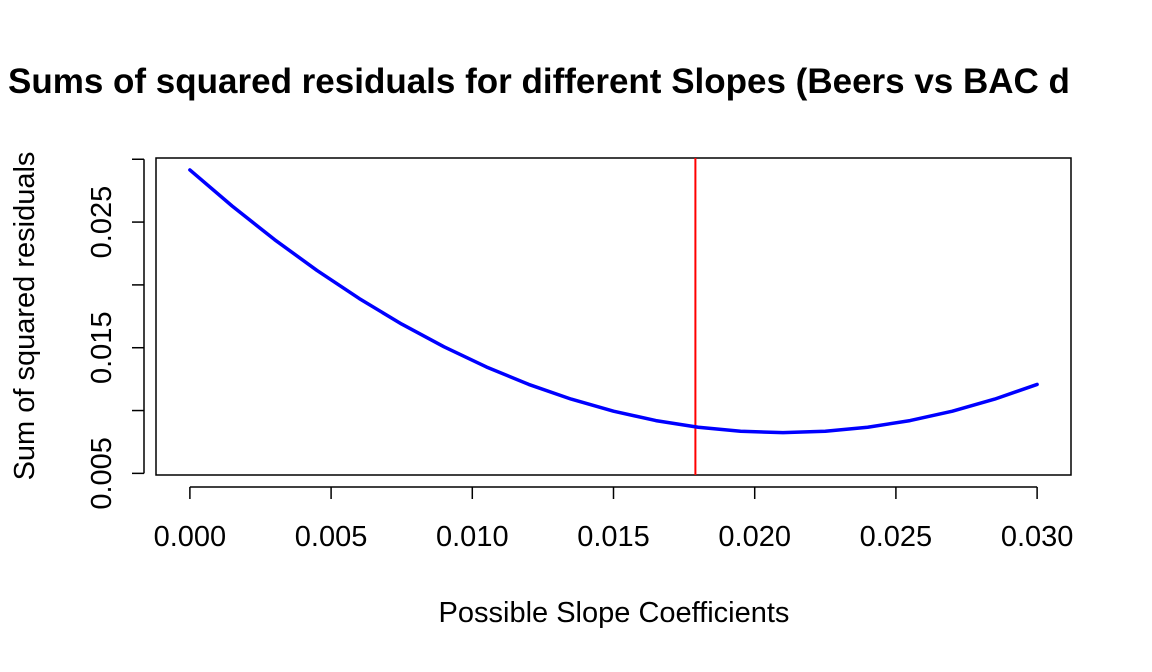 The height and width of the screenshot is (672, 1152). What do you see at coordinates (613, 537) in the screenshot?
I see `x-tick-label: 0.015` at bounding box center [613, 537].